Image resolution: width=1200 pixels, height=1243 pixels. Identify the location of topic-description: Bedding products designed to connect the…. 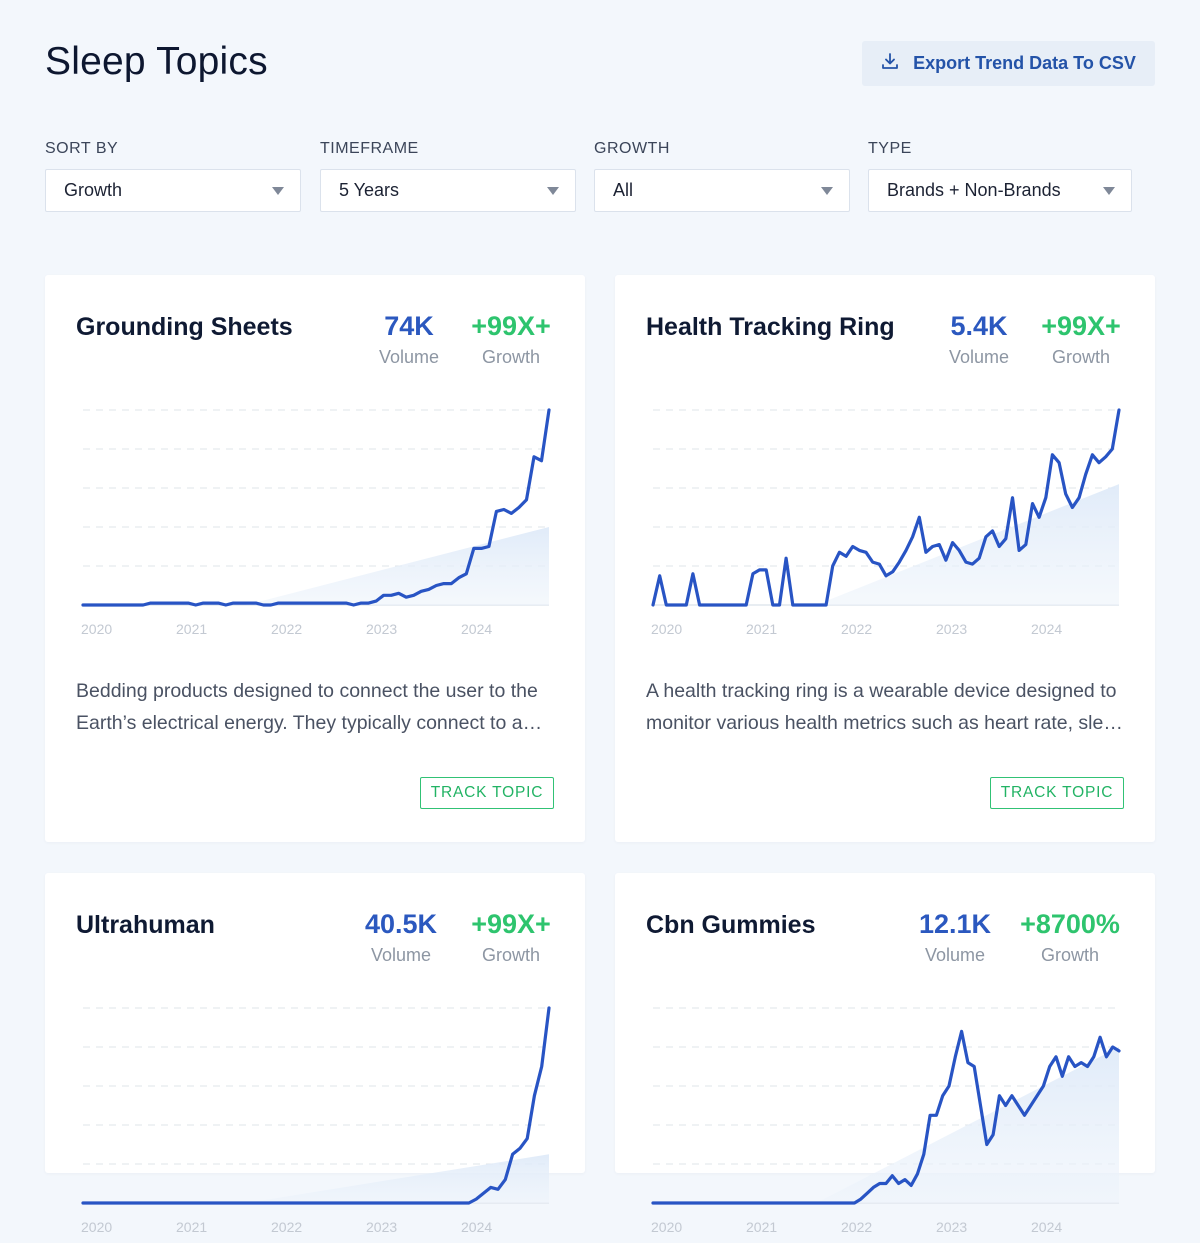
(307, 707).